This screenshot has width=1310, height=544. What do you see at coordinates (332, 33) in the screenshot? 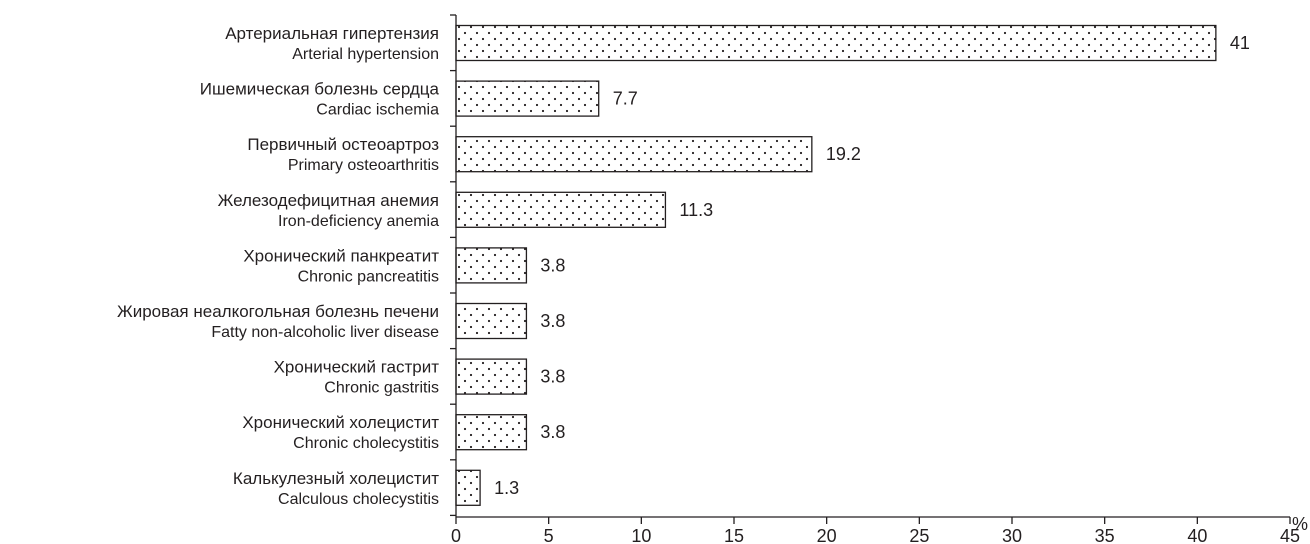
I see `category-label-ru: Артериальная гипертензия` at bounding box center [332, 33].